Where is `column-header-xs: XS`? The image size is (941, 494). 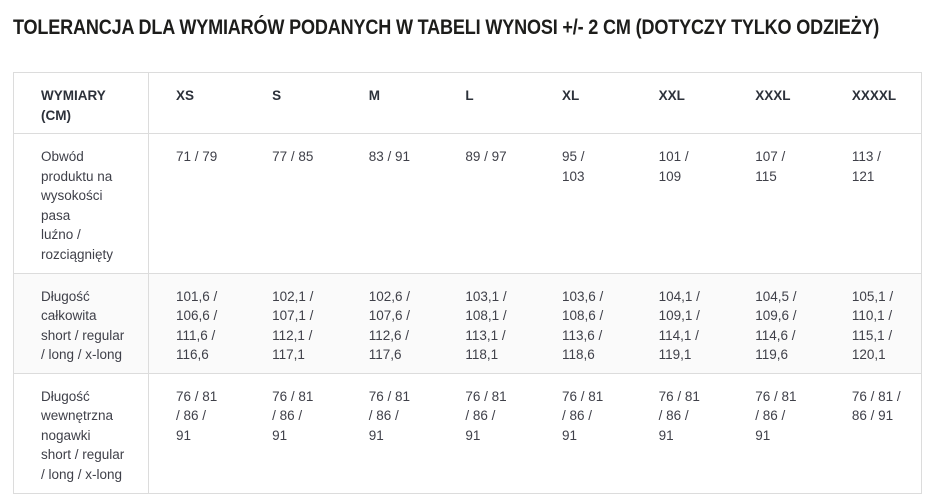
column-header-xs: XS is located at coordinates (185, 95).